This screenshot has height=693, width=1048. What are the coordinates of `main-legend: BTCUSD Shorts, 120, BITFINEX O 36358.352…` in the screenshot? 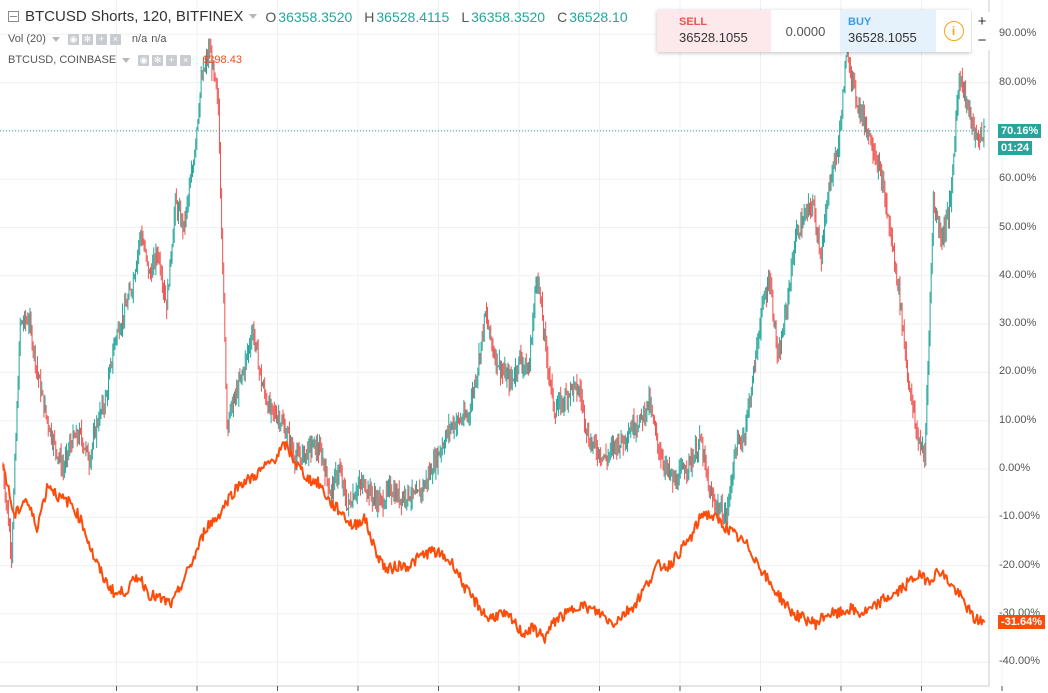 It's located at (324, 16).